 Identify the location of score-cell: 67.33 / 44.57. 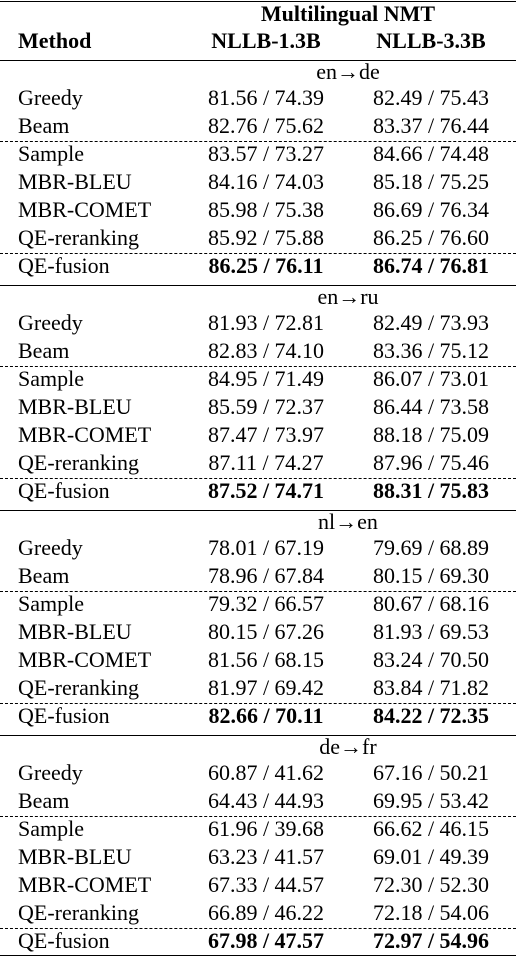
(266, 884).